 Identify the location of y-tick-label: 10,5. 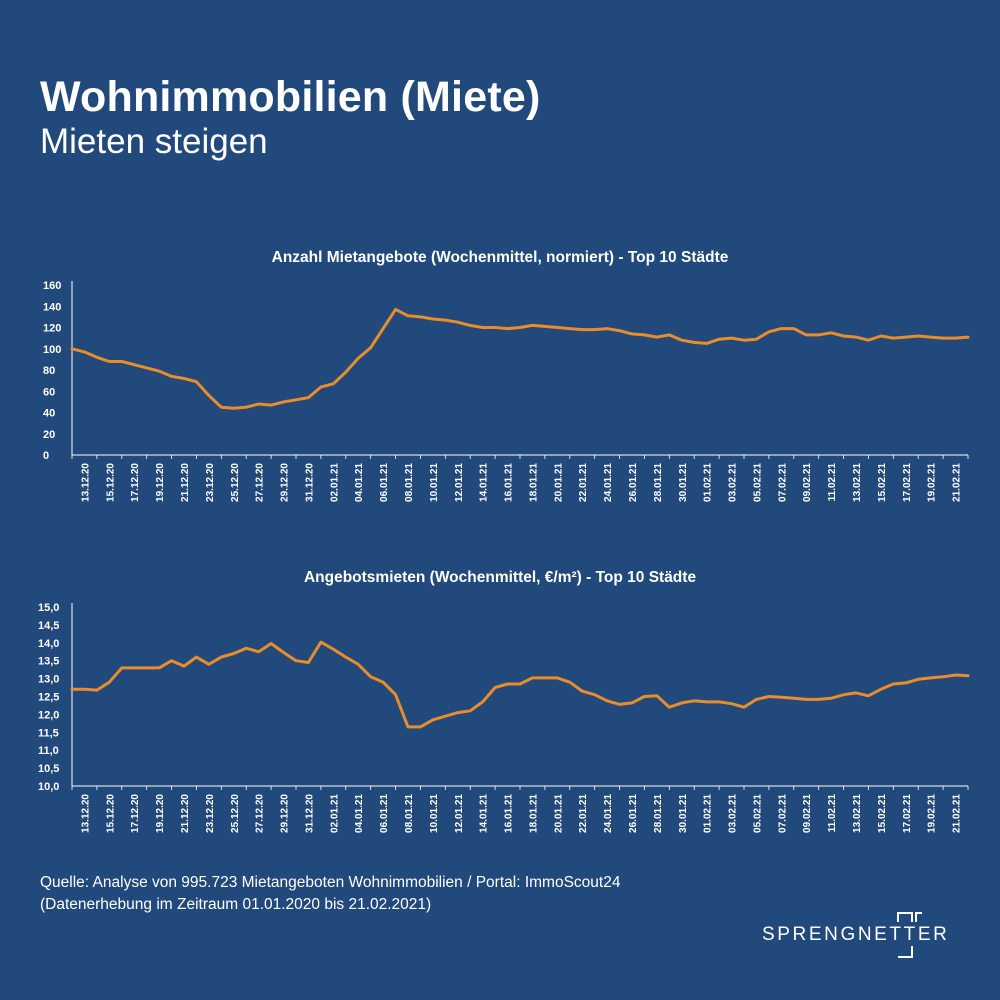
(48, 769).